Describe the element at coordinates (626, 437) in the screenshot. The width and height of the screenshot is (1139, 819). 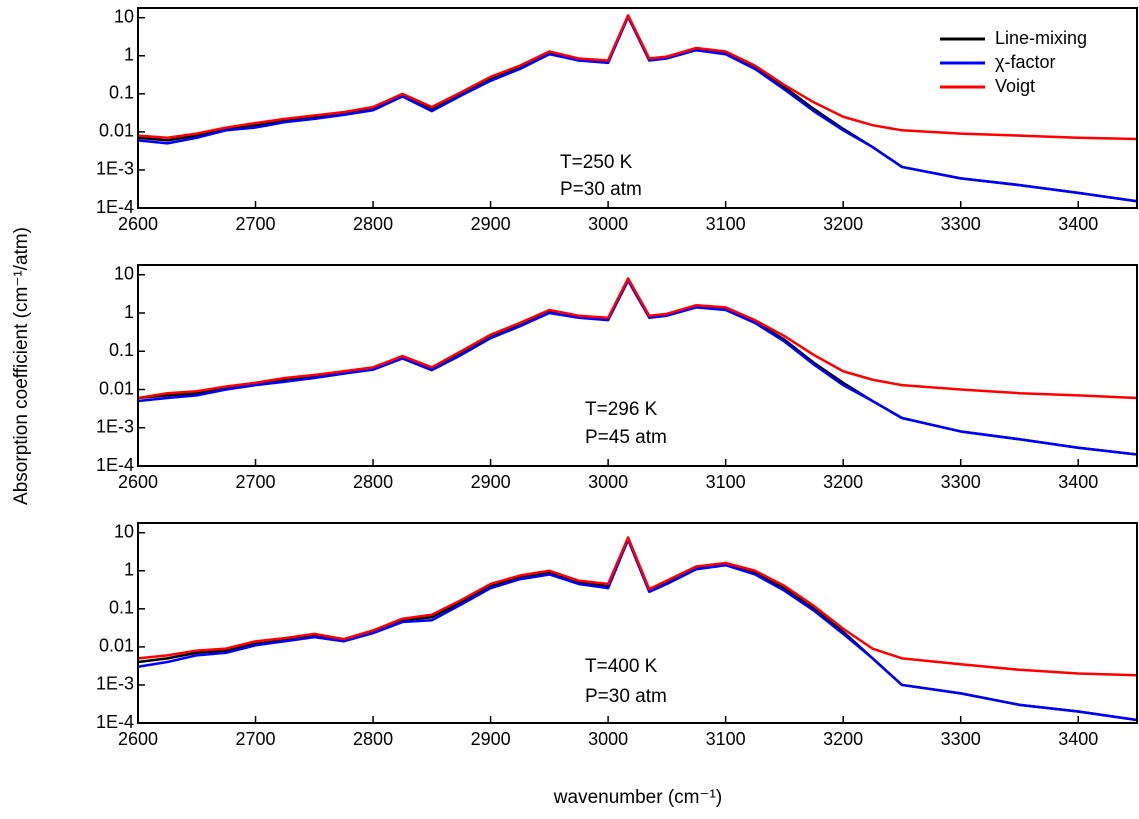
I see `annotation: P=45 atm` at that location.